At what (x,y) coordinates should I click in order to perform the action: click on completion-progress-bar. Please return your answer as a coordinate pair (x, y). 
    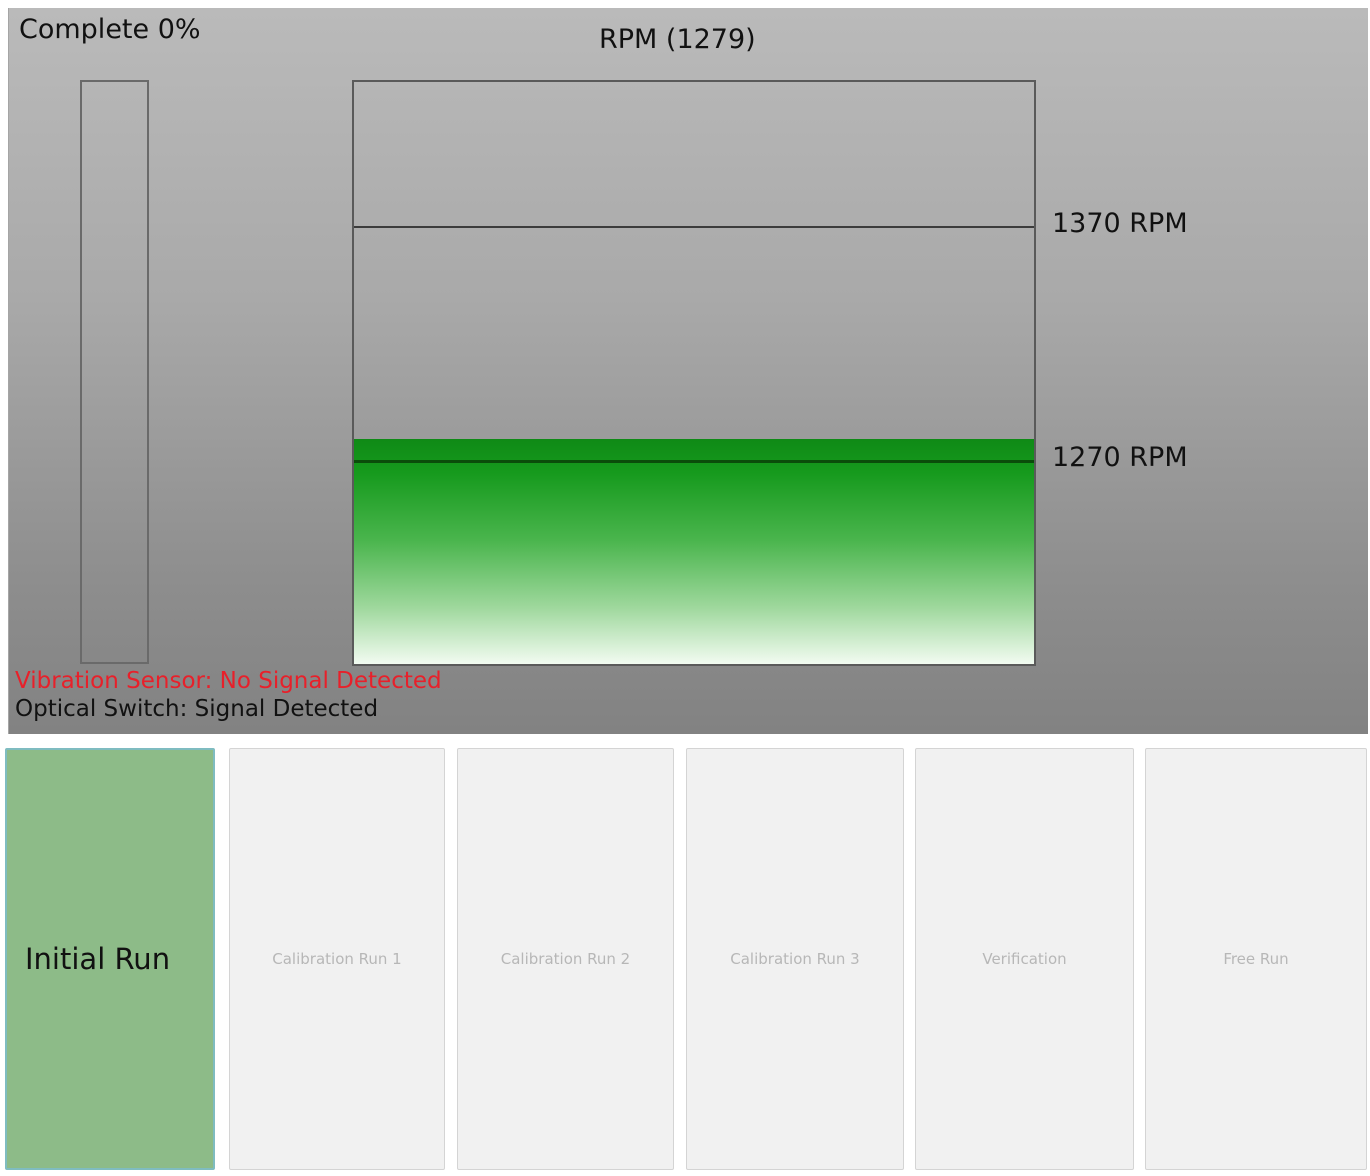
    Looking at the image, I should click on (114, 372).